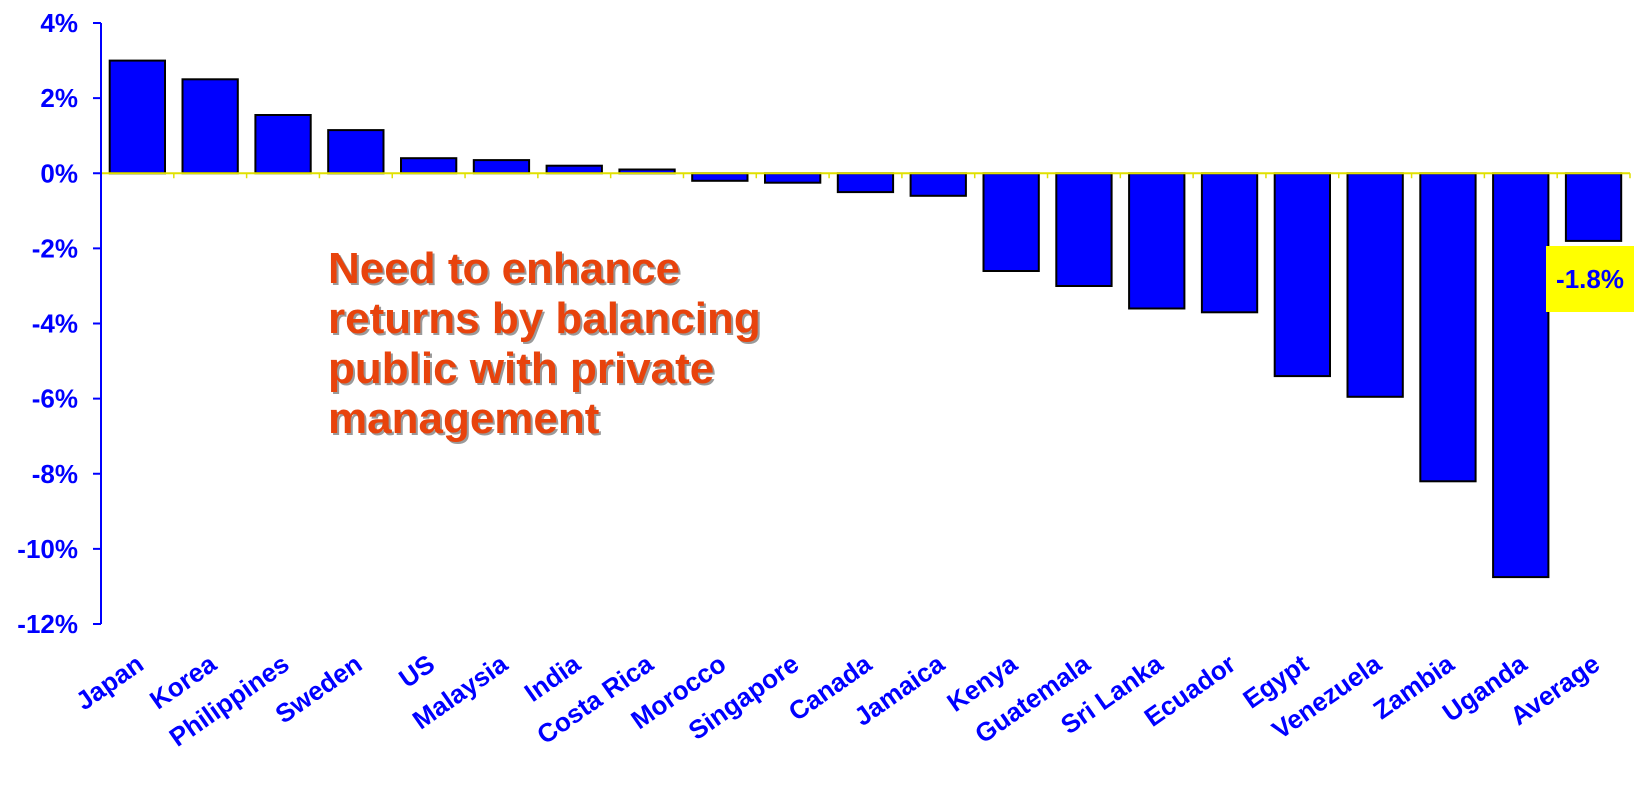 This screenshot has width=1644, height=810. I want to click on y-tick-label: -6%, so click(55, 399).